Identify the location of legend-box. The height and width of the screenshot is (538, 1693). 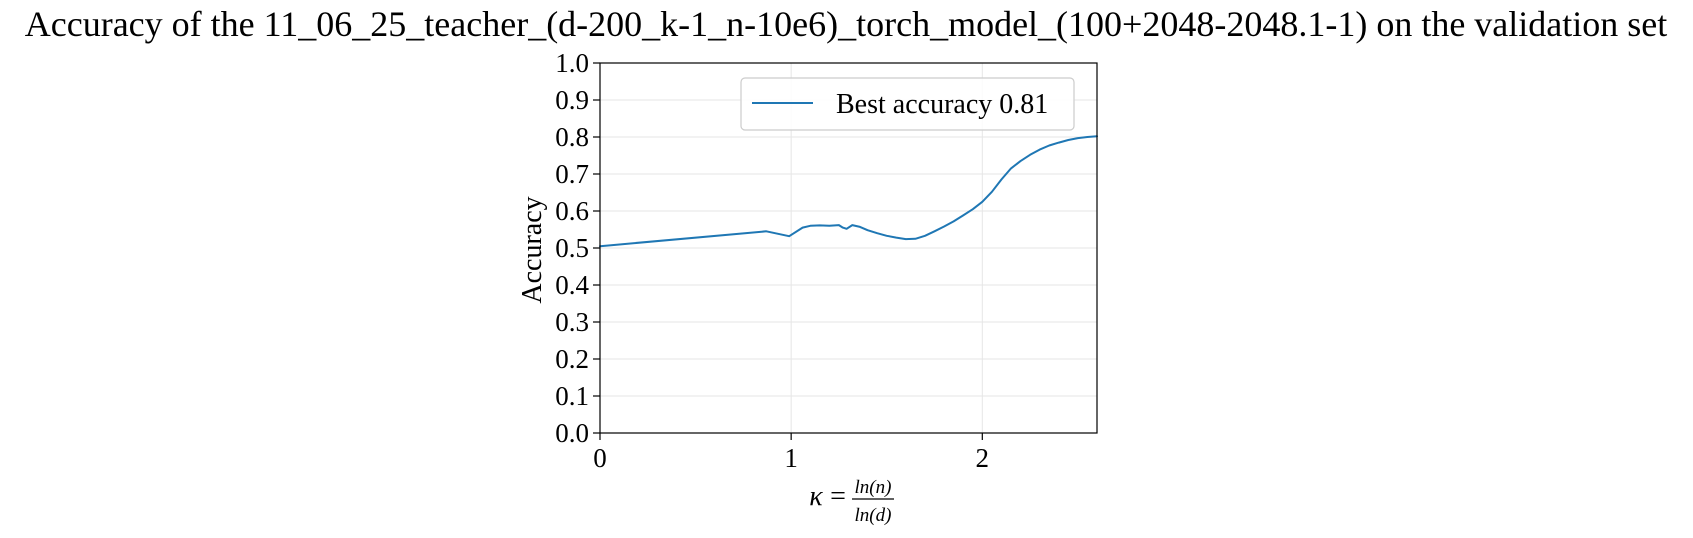
(907, 104).